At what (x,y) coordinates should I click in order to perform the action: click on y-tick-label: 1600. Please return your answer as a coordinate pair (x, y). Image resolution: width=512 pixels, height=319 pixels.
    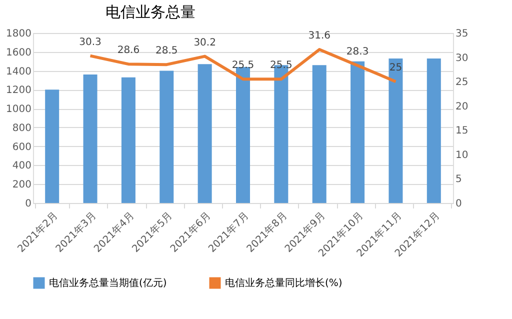
    Looking at the image, I should click on (19, 52).